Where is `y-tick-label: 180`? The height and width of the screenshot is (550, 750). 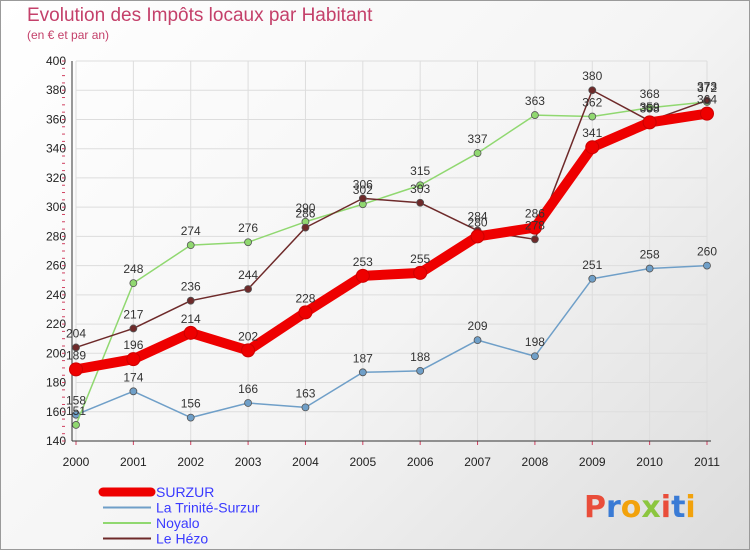 y-tick-label: 180 is located at coordinates (56, 383).